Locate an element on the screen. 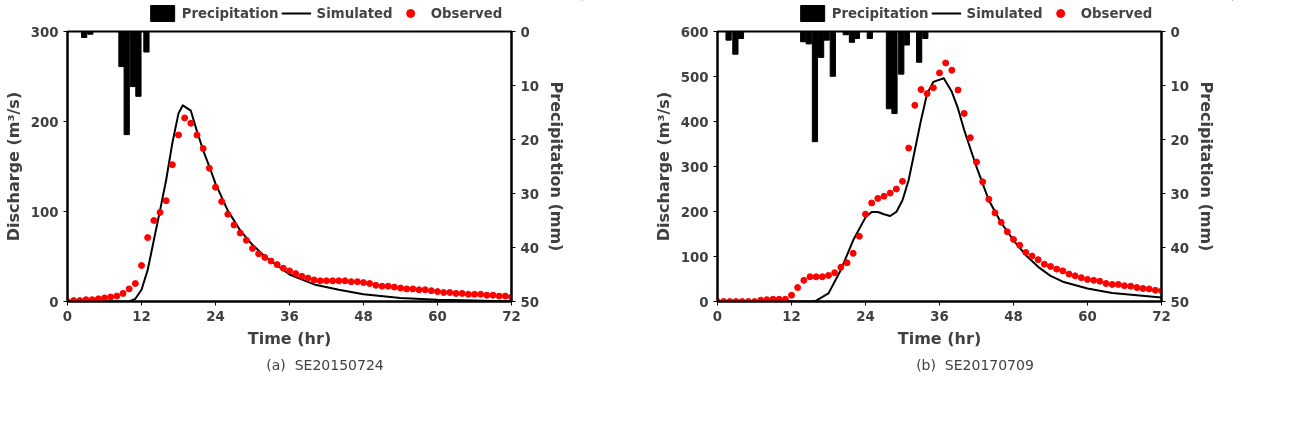 This screenshot has height=437, width=1298. y-tick-label: 600 is located at coordinates (694, 32).